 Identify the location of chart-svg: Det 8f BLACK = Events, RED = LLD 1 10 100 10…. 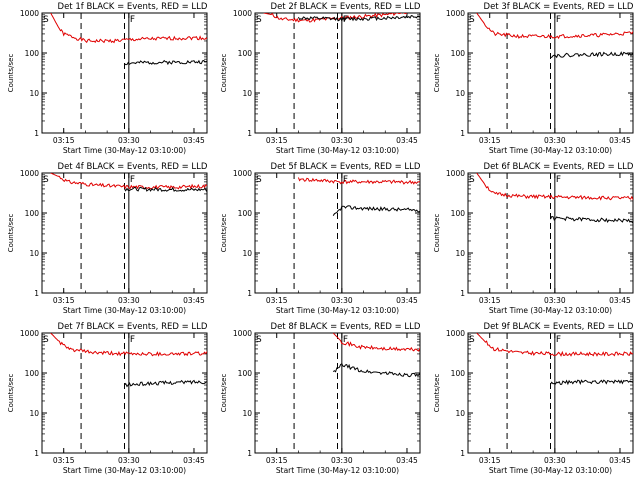
(320, 398).